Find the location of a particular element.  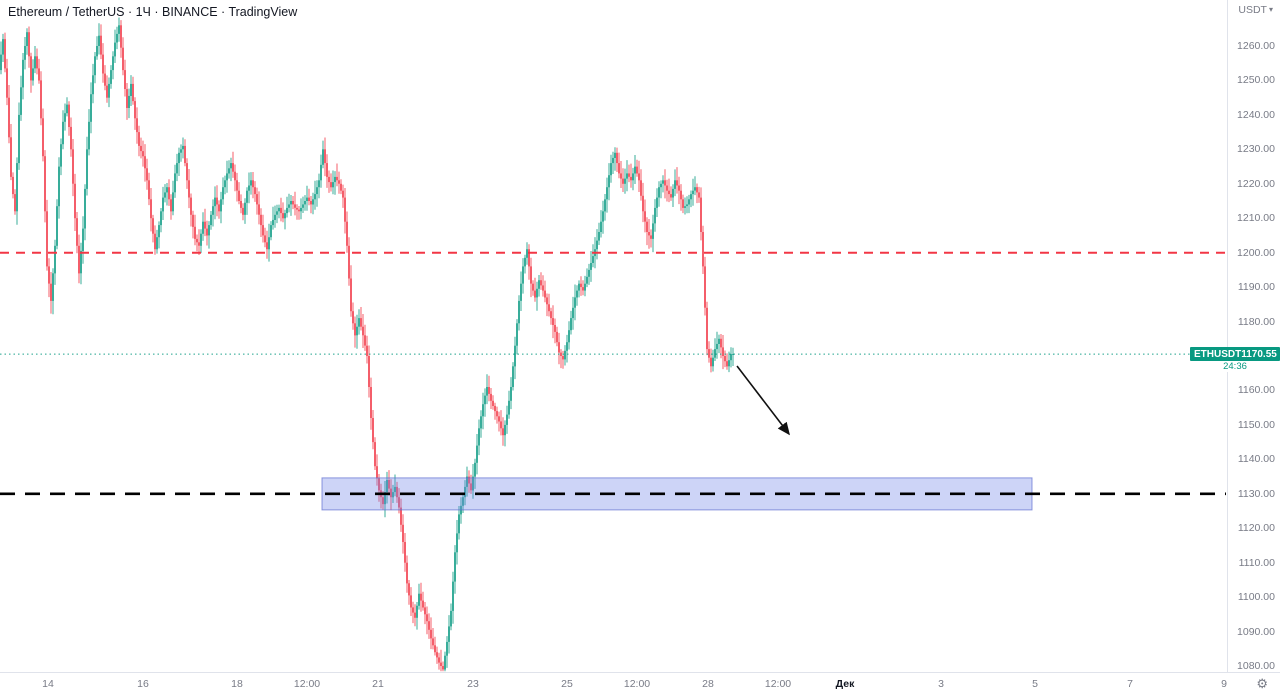

last-price-badge-row: ETHUSDT 1170.55 is located at coordinates (1235, 354).